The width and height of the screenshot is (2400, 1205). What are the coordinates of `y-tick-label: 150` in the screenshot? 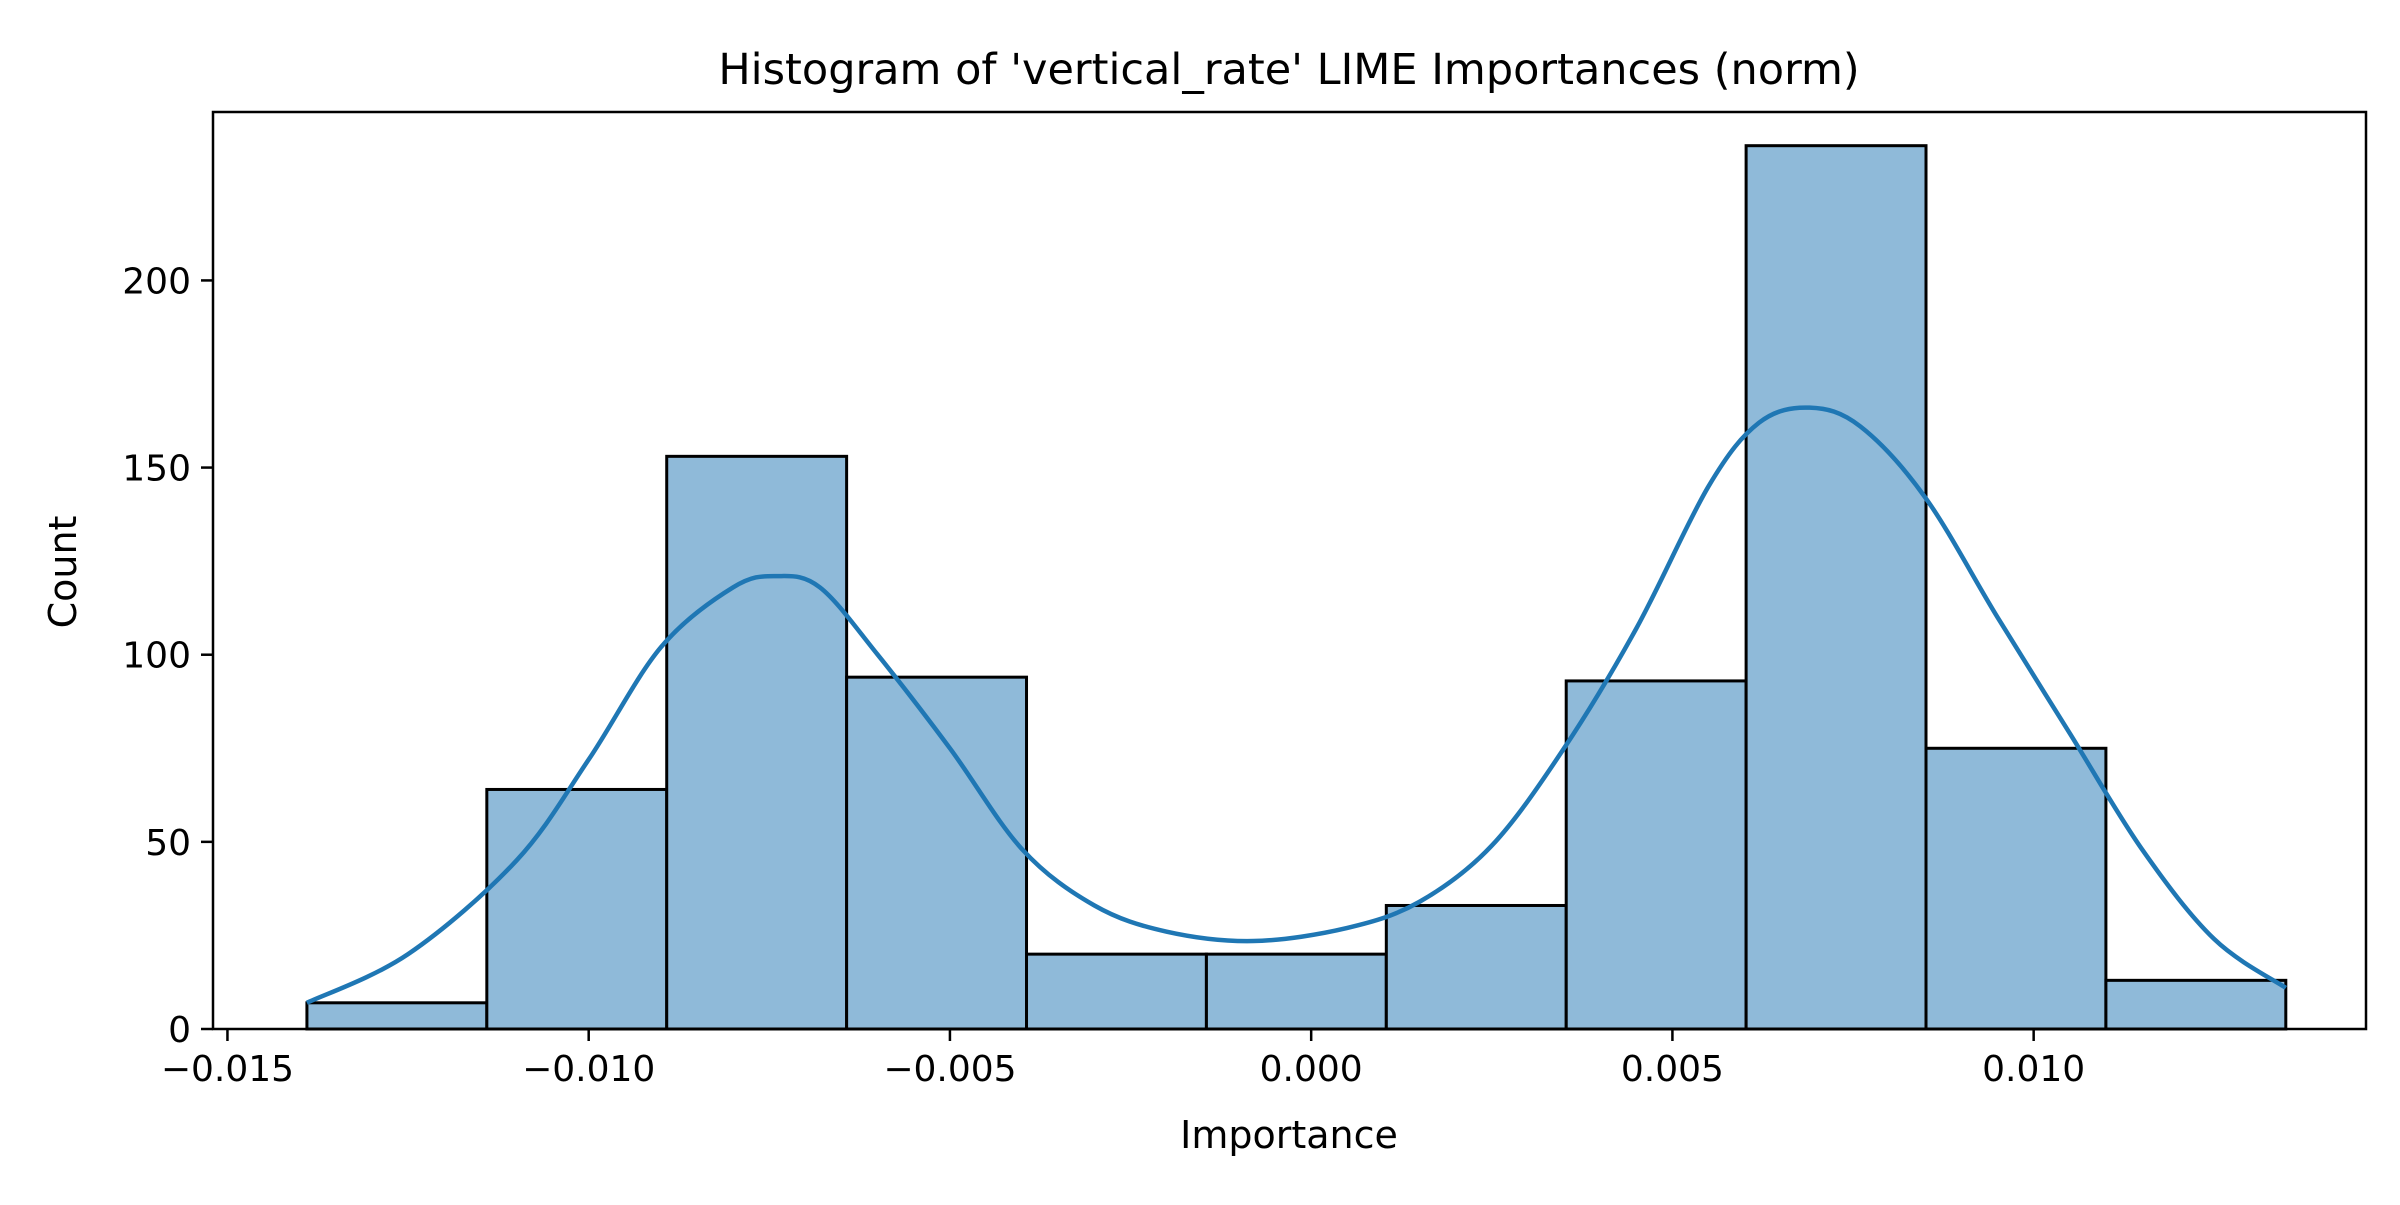 It's located at (156, 469).